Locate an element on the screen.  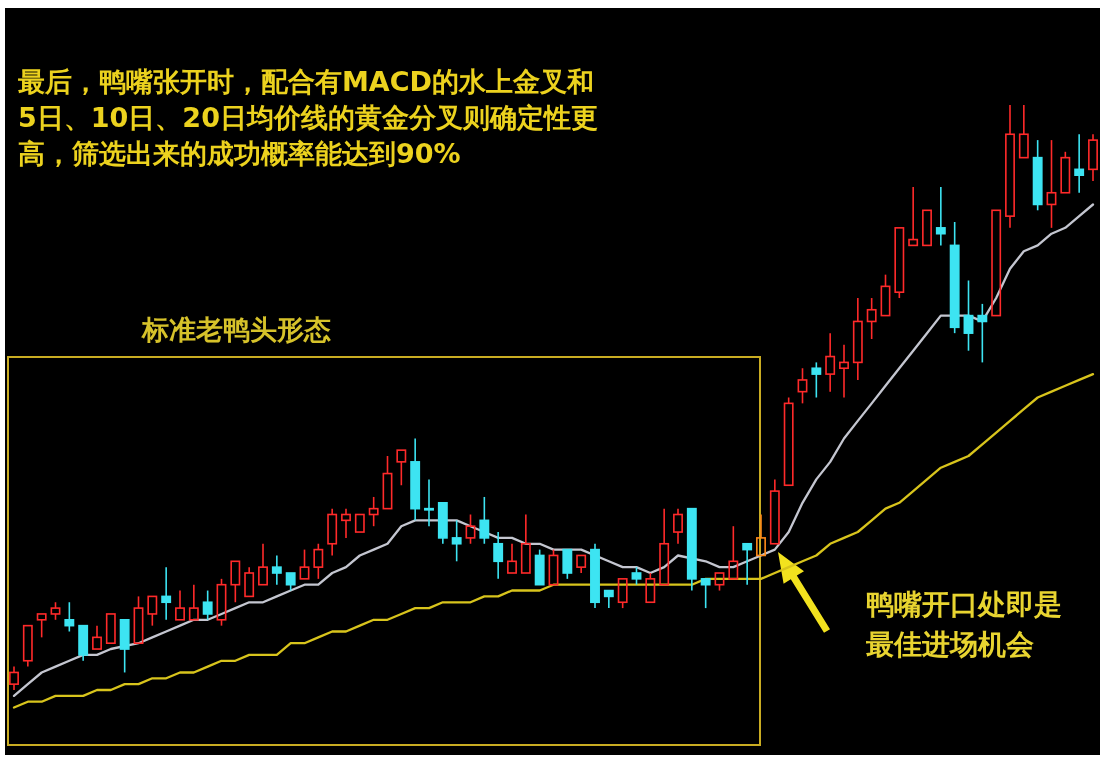
annotation: 最后，鸭嘴张开时，配合有MACD的水上金叉和5日、10日、20日均价线的黄金分叉则确定性更高，筛选出来的成功概率能达到90% is located at coordinates (308, 118).